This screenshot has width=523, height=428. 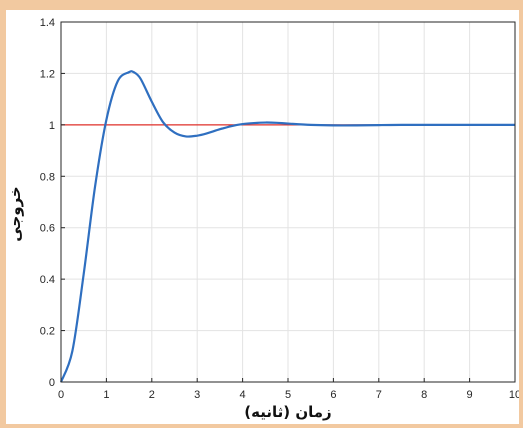 I want to click on x-tick-label: 9, so click(x=470, y=395).